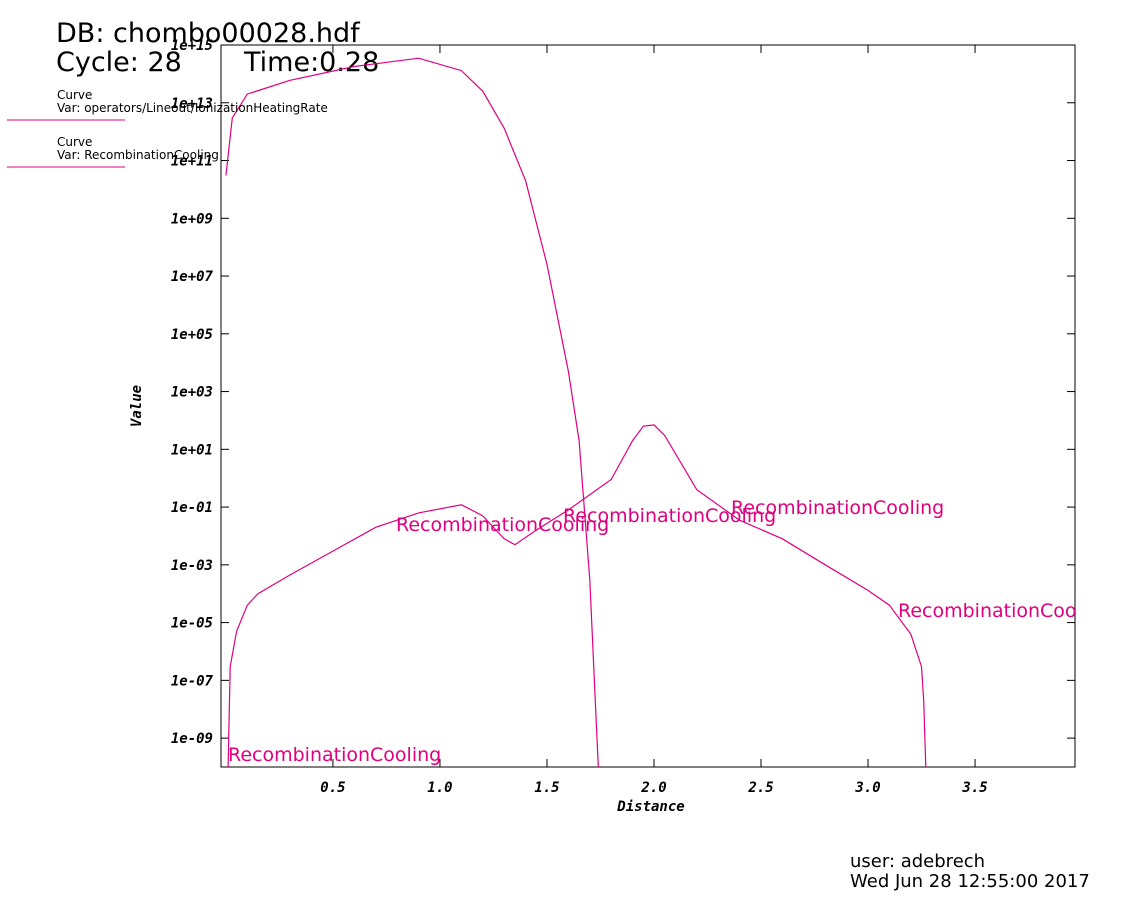 The width and height of the screenshot is (1134, 902). I want to click on y-tick-label: 1e-01, so click(192, 508).